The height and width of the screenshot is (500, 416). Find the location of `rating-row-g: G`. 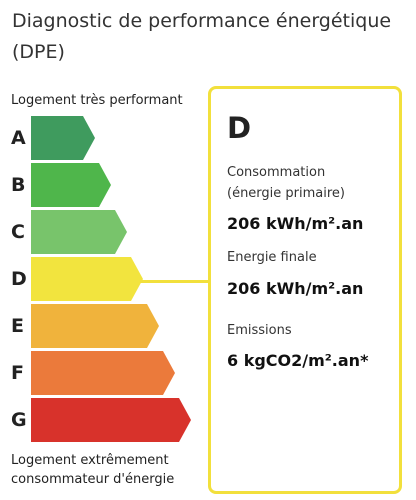

rating-row-g: G is located at coordinates (105, 420).